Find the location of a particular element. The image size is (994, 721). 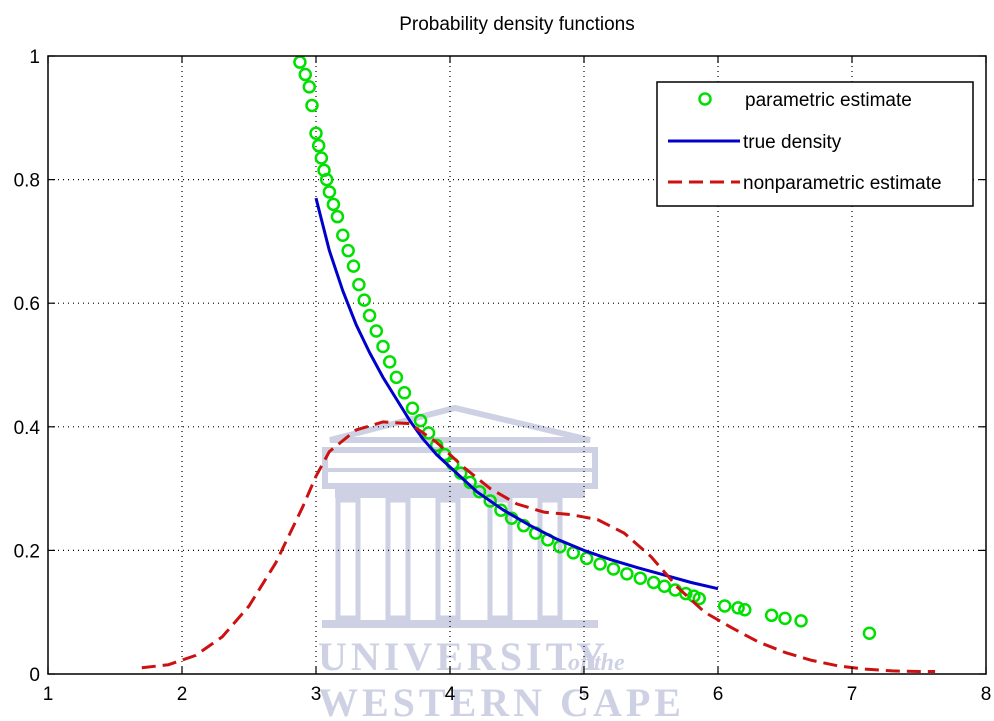

watermark-university-text: UNIVERSITY is located at coordinates (463, 656).